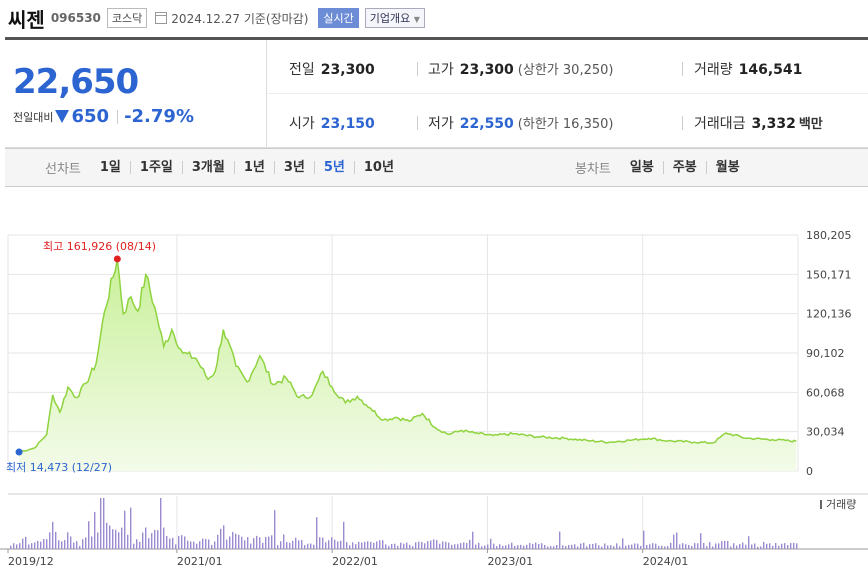 The height and width of the screenshot is (580, 868). I want to click on cell-divider, so click(417, 123).